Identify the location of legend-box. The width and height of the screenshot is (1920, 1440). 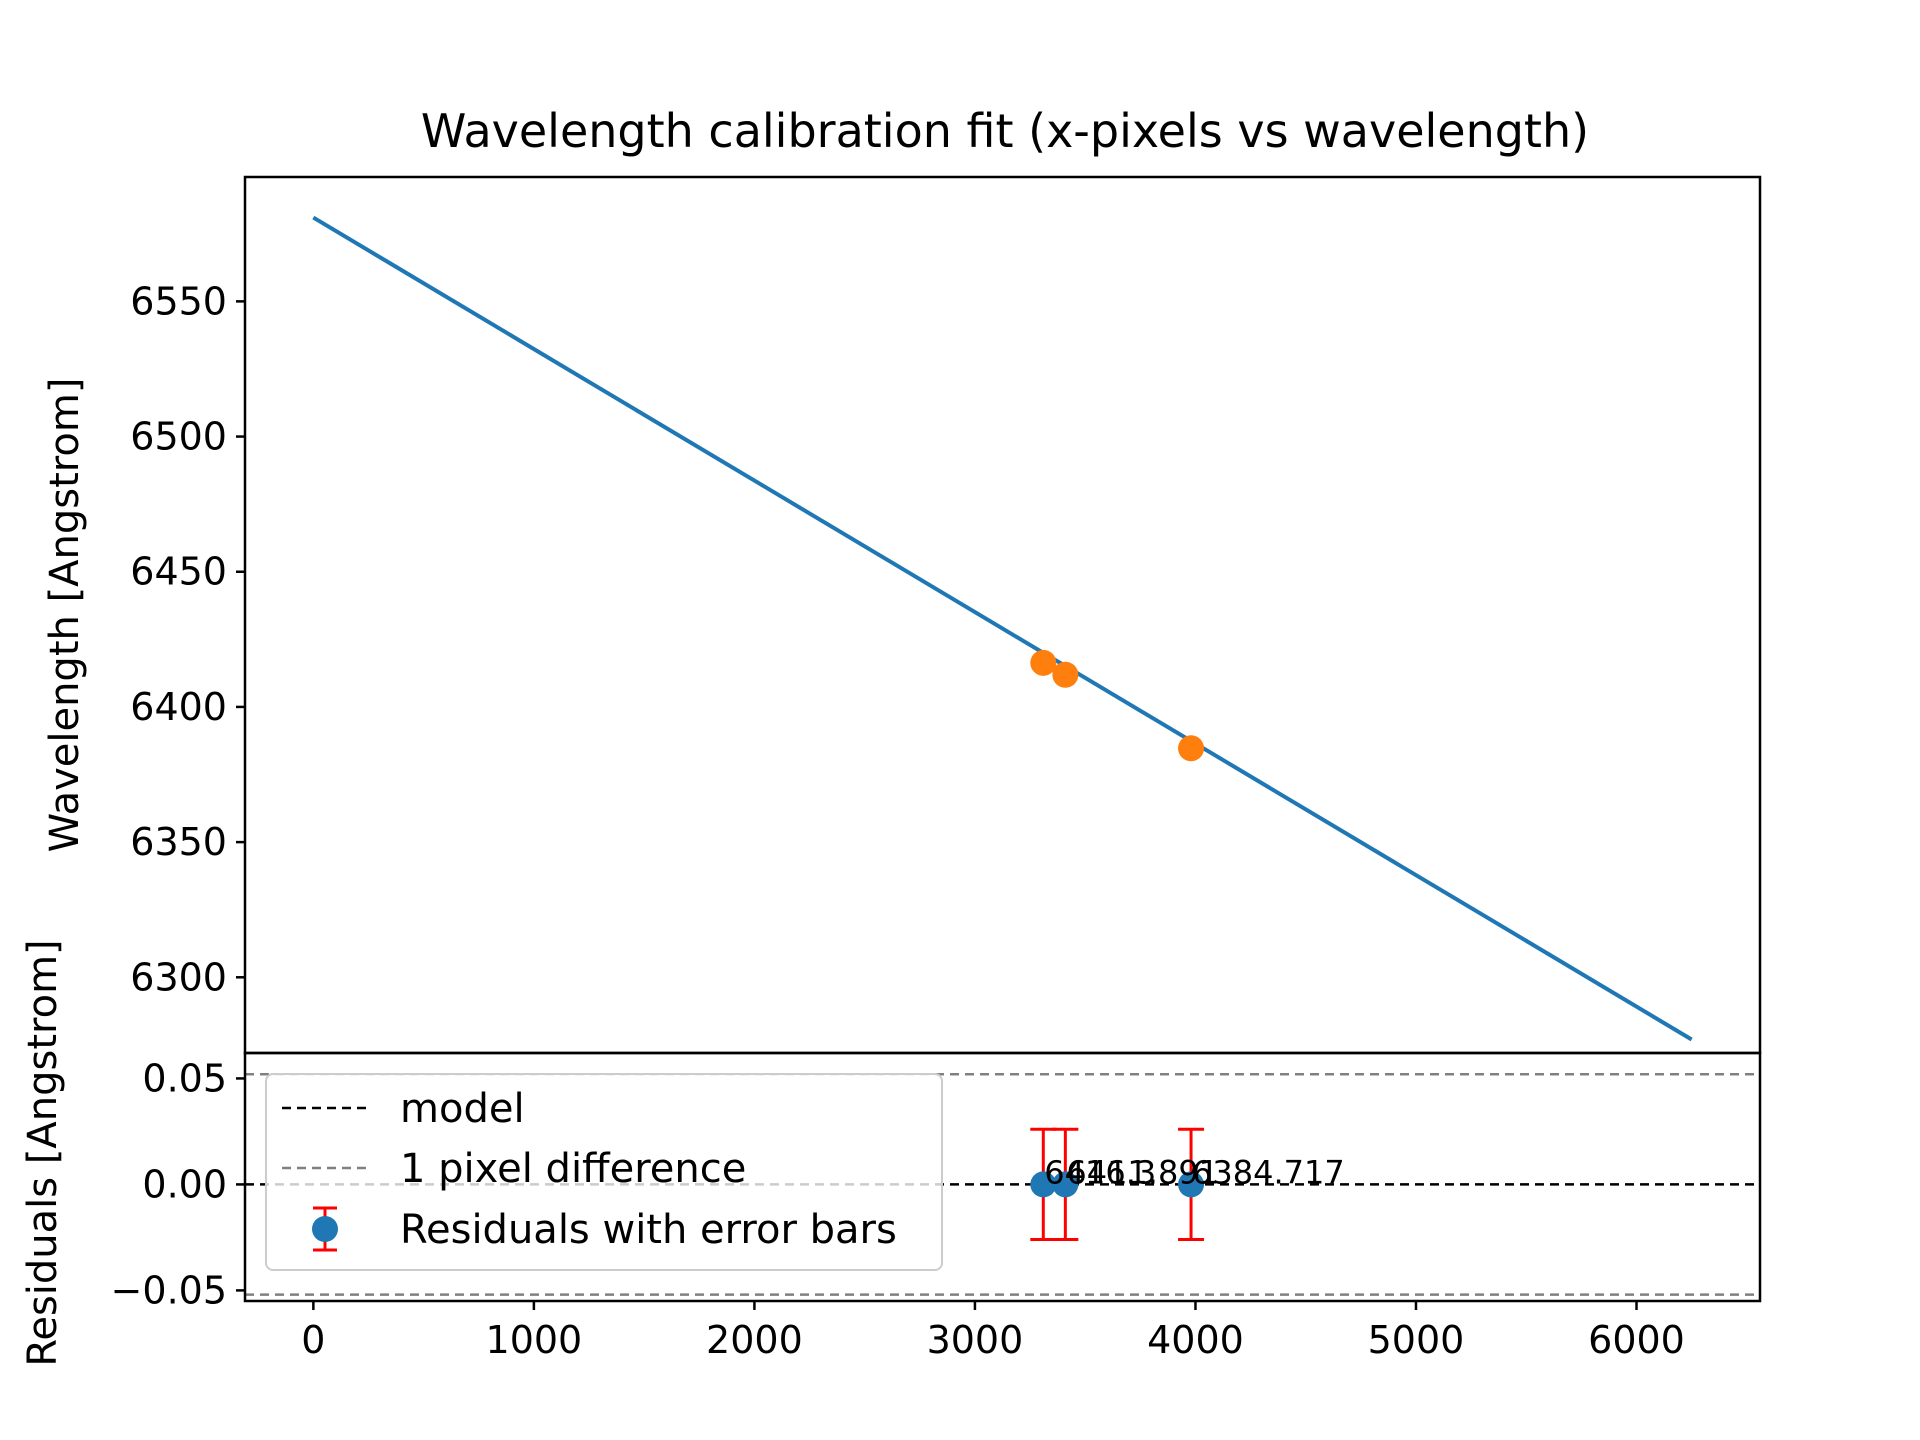
(604, 1172).